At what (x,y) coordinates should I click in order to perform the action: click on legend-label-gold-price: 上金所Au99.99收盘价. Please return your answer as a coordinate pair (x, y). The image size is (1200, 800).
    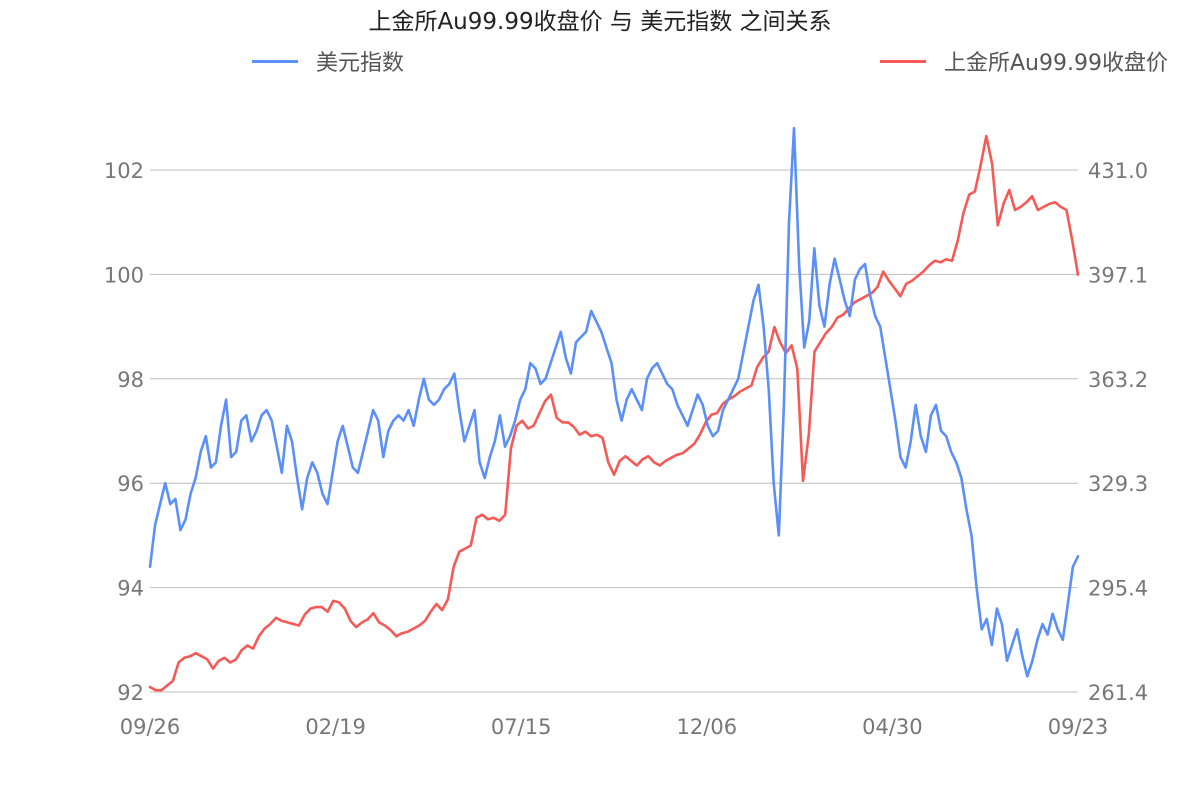
    Looking at the image, I should click on (1056, 63).